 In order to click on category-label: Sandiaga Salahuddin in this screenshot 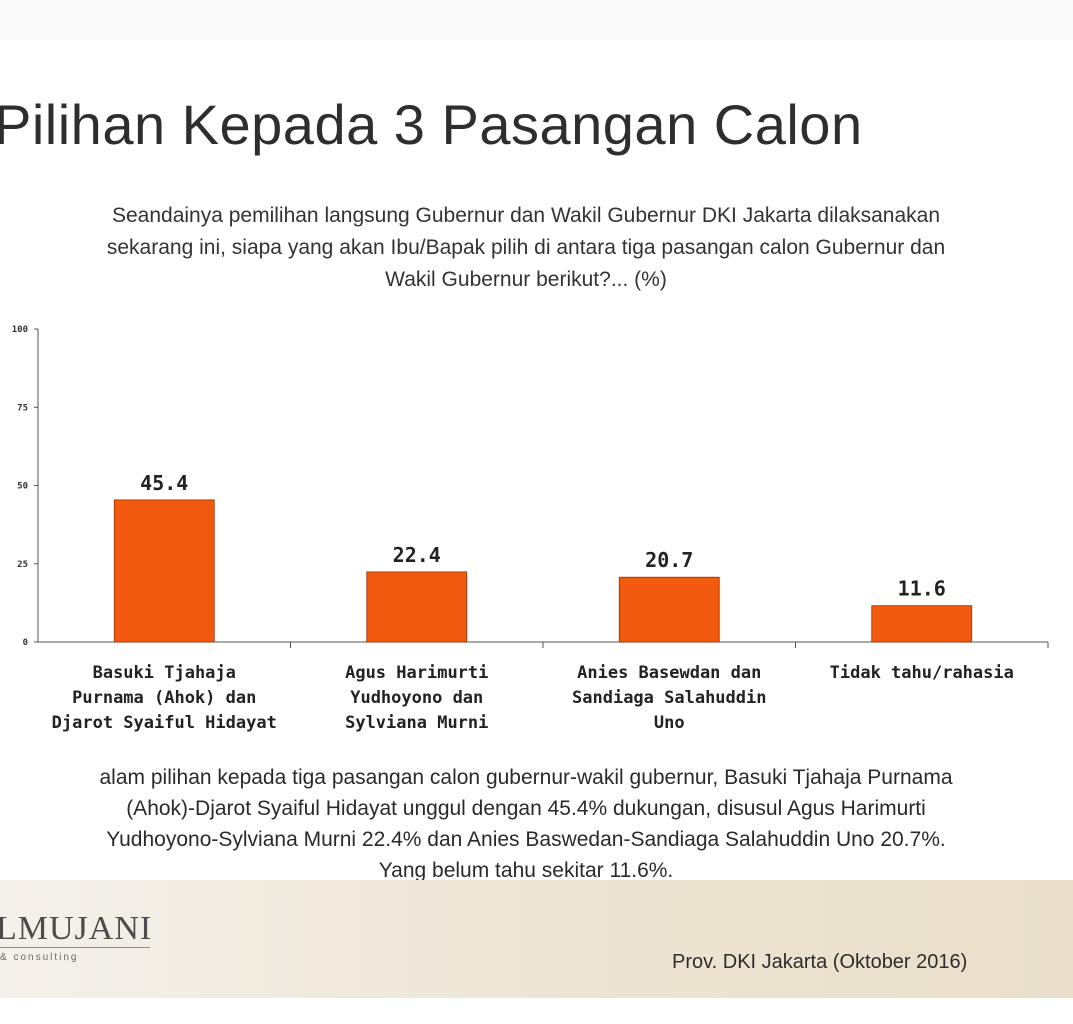, I will do `click(669, 698)`.